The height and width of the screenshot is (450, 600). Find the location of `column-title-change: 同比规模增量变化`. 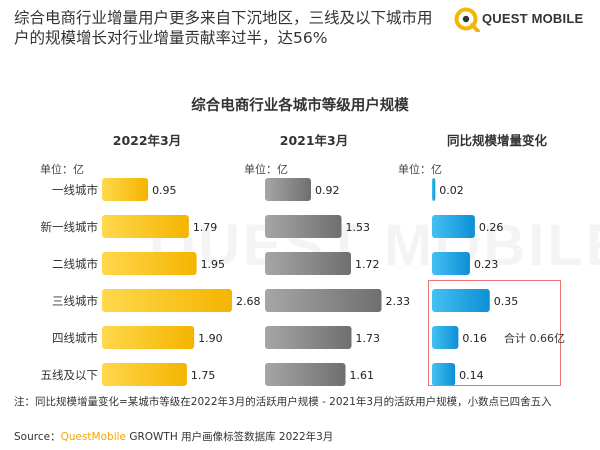

column-title-change: 同比规模增量变化 is located at coordinates (496, 140).